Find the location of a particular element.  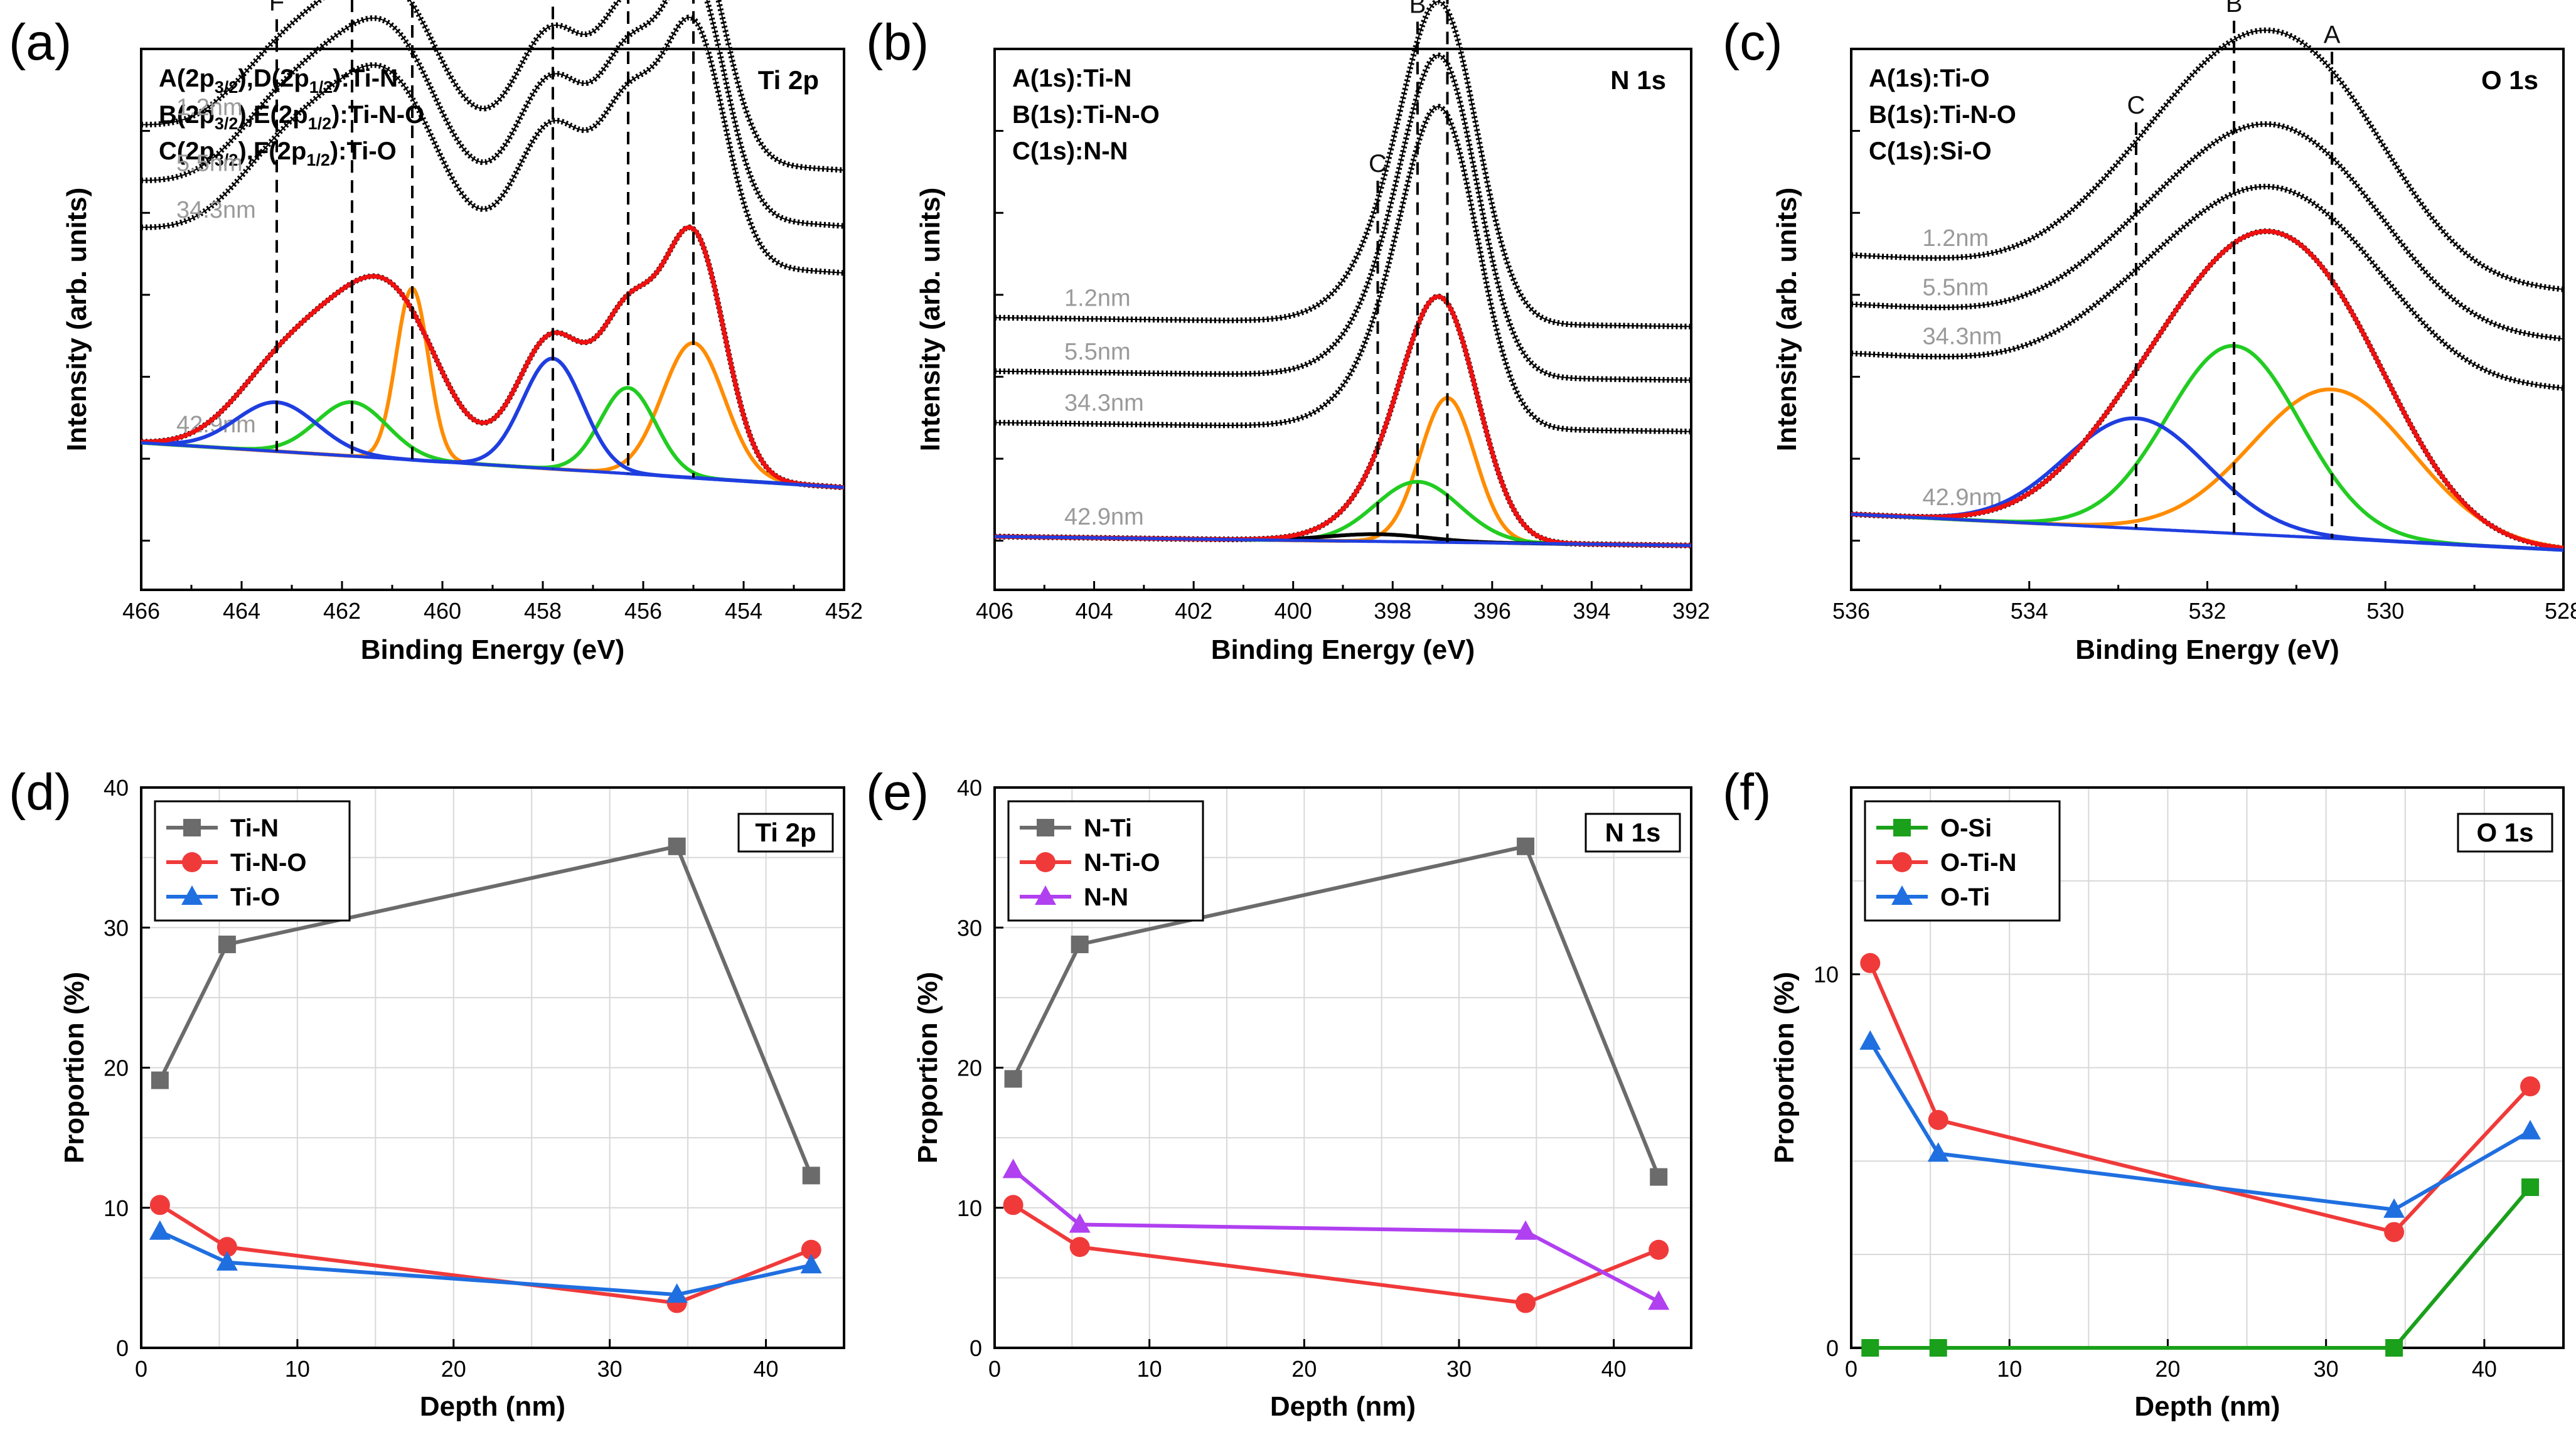

x-tick-label: 454 is located at coordinates (743, 611).